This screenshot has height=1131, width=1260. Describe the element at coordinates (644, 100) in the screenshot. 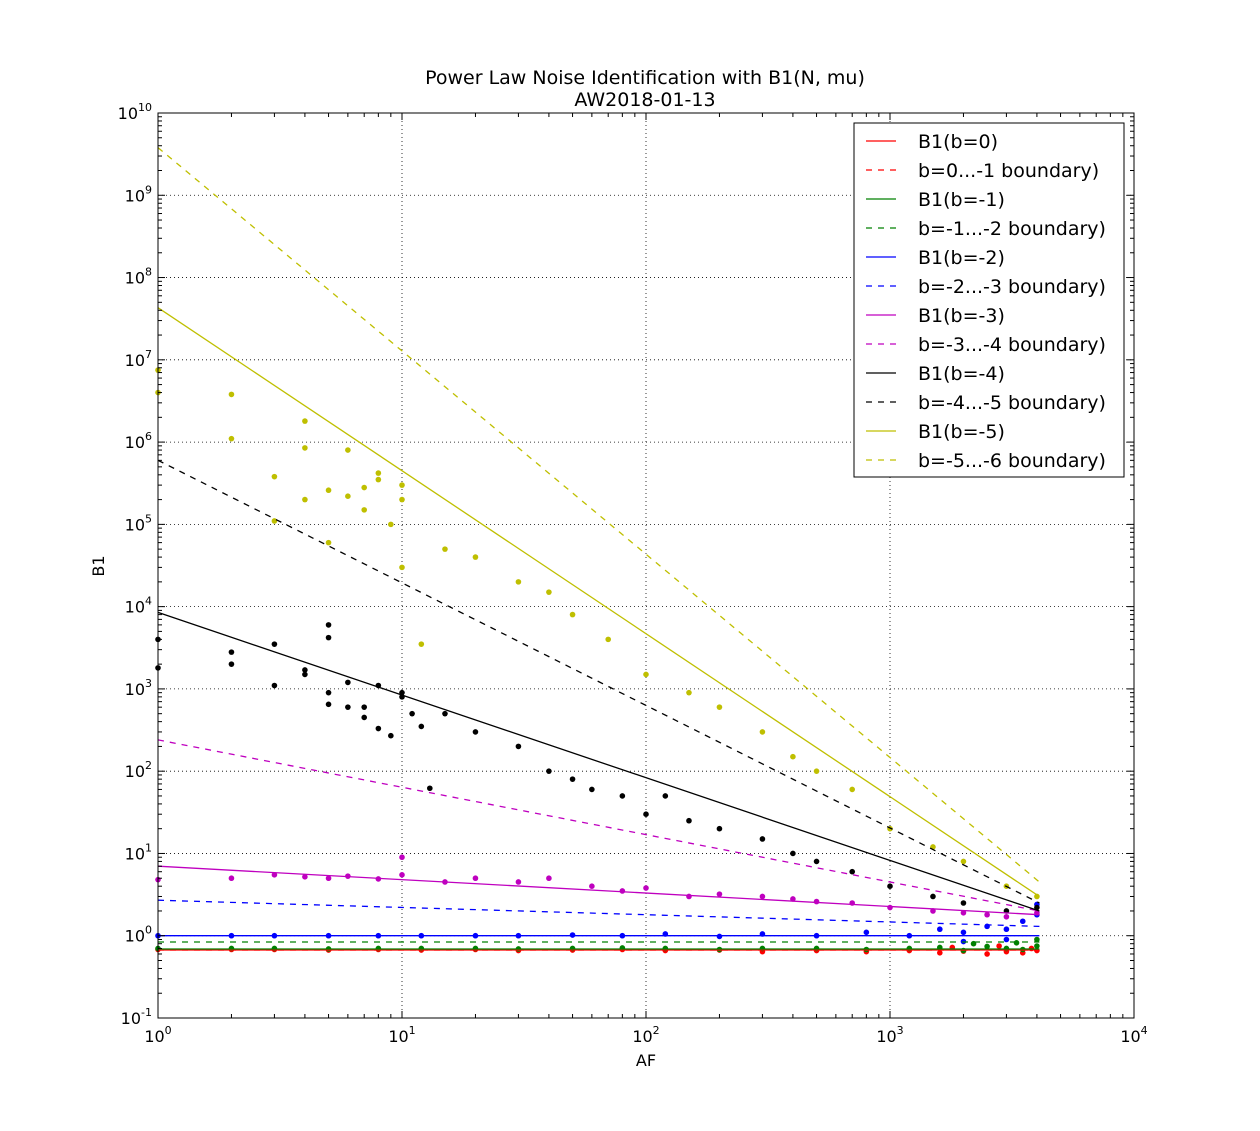

I see `chart-subtitle: AW2018-01-13` at that location.